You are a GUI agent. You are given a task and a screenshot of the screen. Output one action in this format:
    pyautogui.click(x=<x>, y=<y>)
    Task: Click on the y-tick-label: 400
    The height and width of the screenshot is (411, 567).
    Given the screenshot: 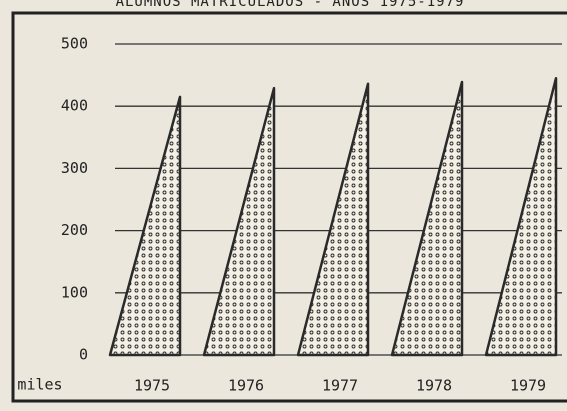 What is the action you would take?
    pyautogui.click(x=74, y=106)
    